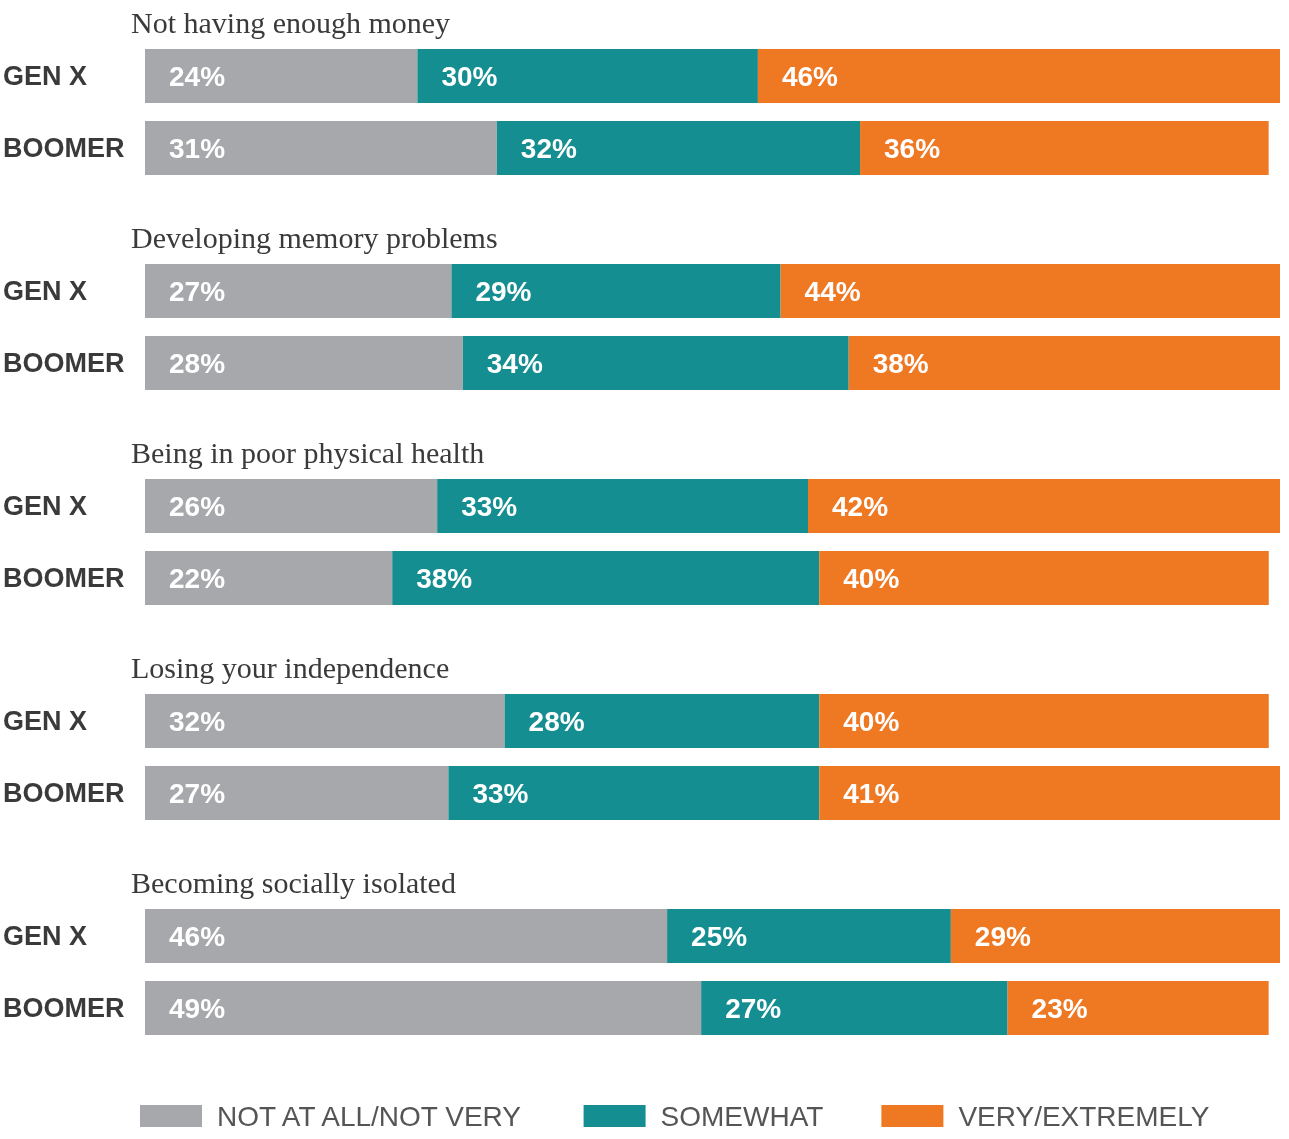 The height and width of the screenshot is (1139, 1289). What do you see at coordinates (871, 793) in the screenshot?
I see `data-label: 41%` at bounding box center [871, 793].